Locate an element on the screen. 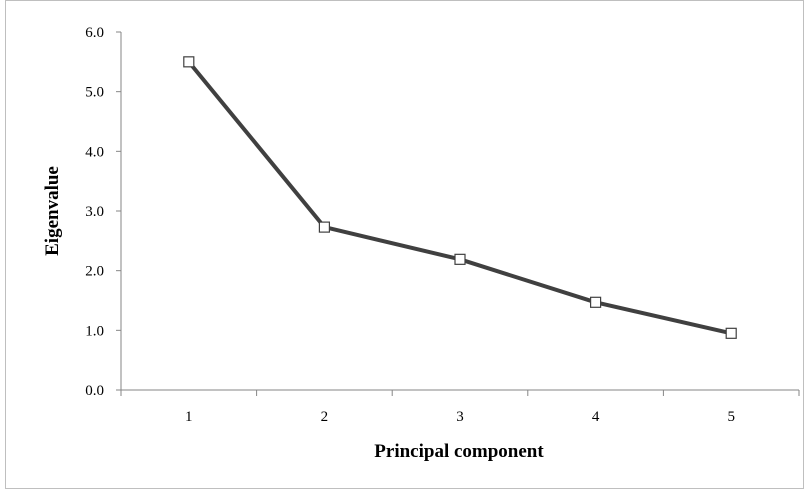  x-tick-label: 5 is located at coordinates (731, 417).